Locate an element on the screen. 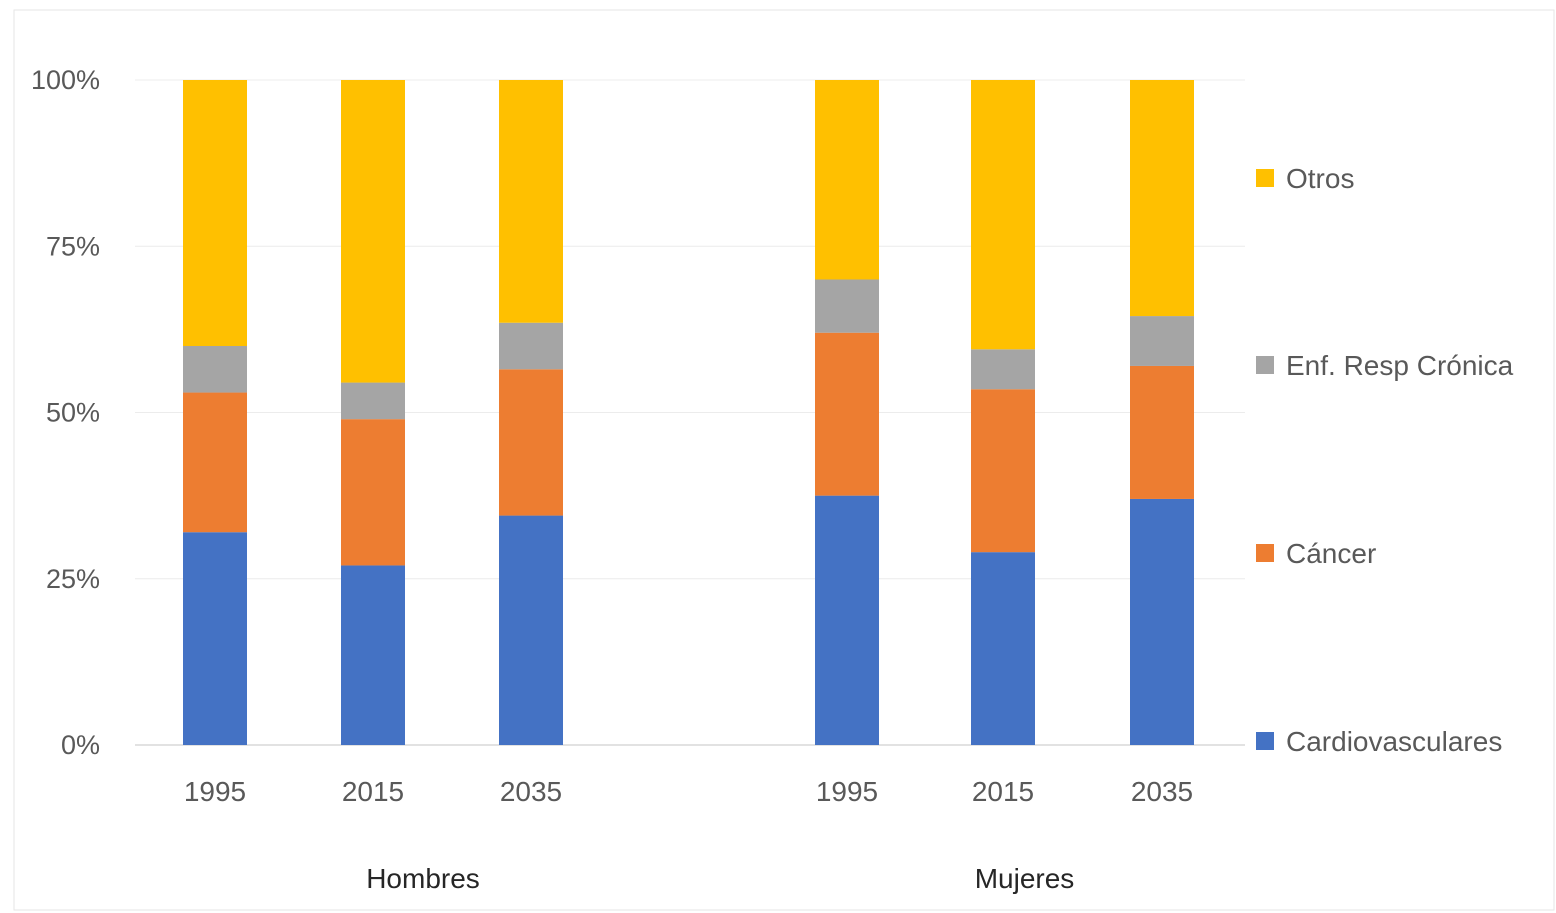 The width and height of the screenshot is (1556, 913). y-axis-ticks: 0% 25% 50% 75% 100% is located at coordinates (65, 412).